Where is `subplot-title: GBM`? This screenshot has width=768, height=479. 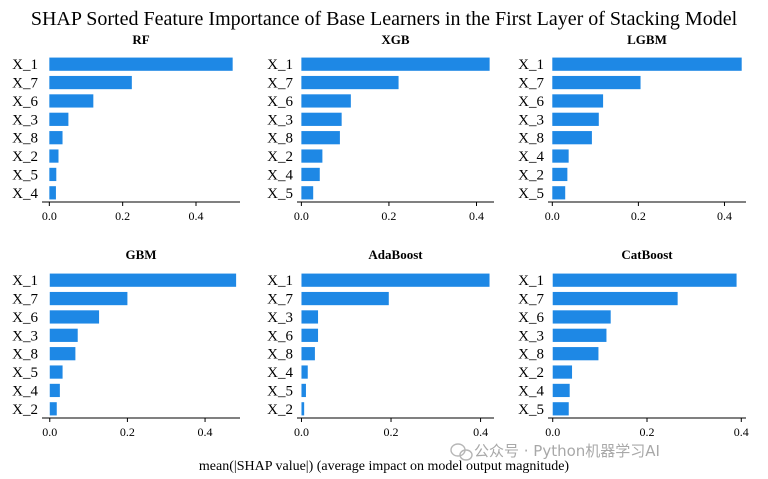 subplot-title: GBM is located at coordinates (140, 254).